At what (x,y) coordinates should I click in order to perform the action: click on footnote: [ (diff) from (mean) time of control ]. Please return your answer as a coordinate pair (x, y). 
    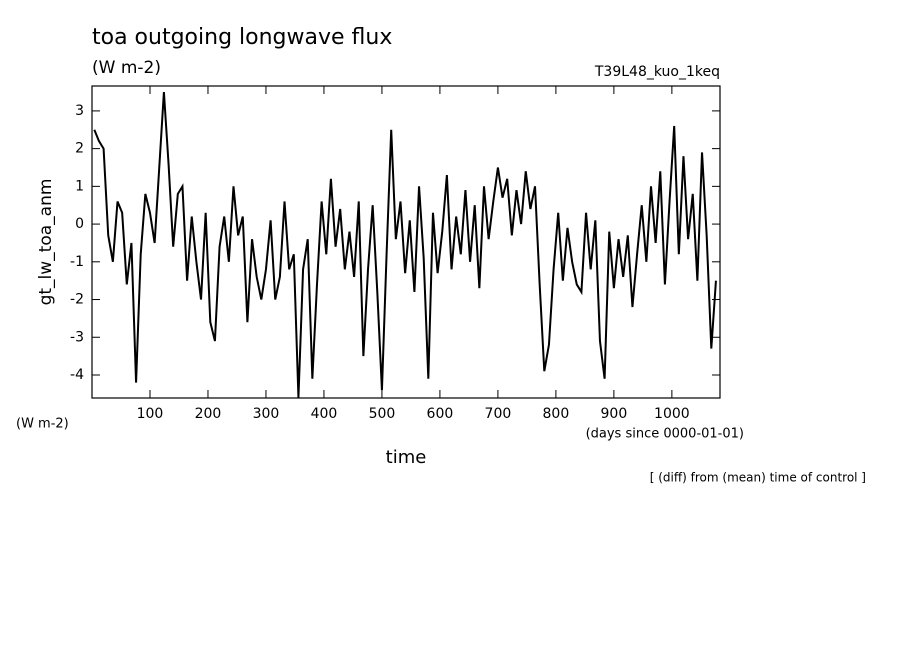
    Looking at the image, I should click on (758, 478).